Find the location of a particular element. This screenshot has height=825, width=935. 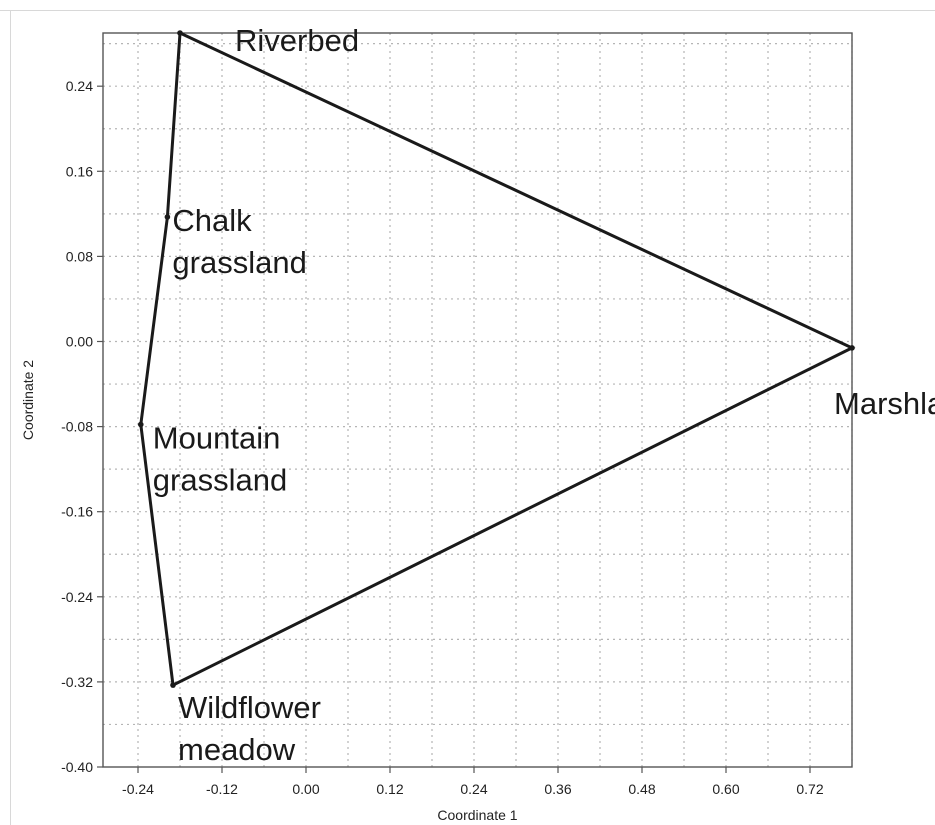

y-tick-label: -0.24 is located at coordinates (77, 597).